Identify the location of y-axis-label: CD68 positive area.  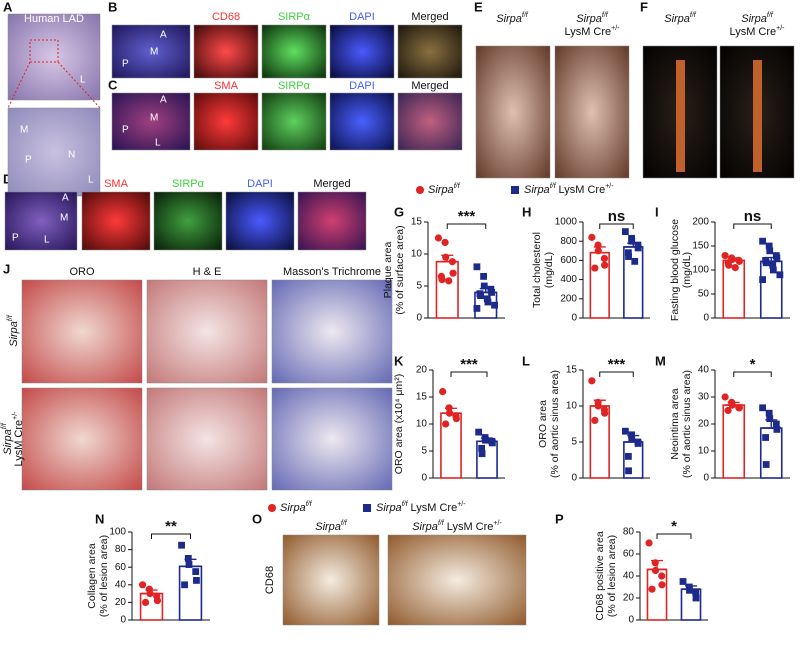
(600, 575).